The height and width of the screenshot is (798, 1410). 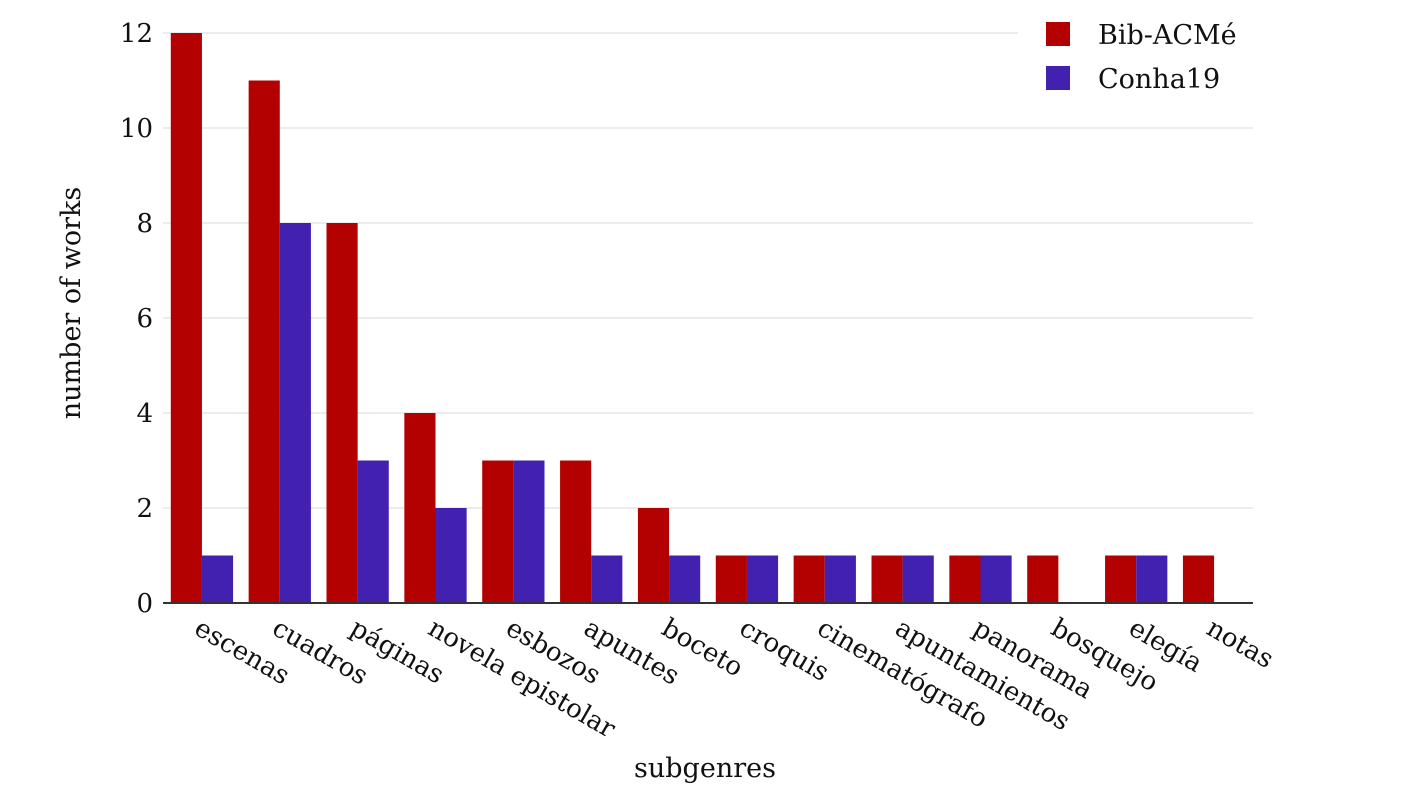 I want to click on x-tick-label: croquis, so click(x=784, y=650).